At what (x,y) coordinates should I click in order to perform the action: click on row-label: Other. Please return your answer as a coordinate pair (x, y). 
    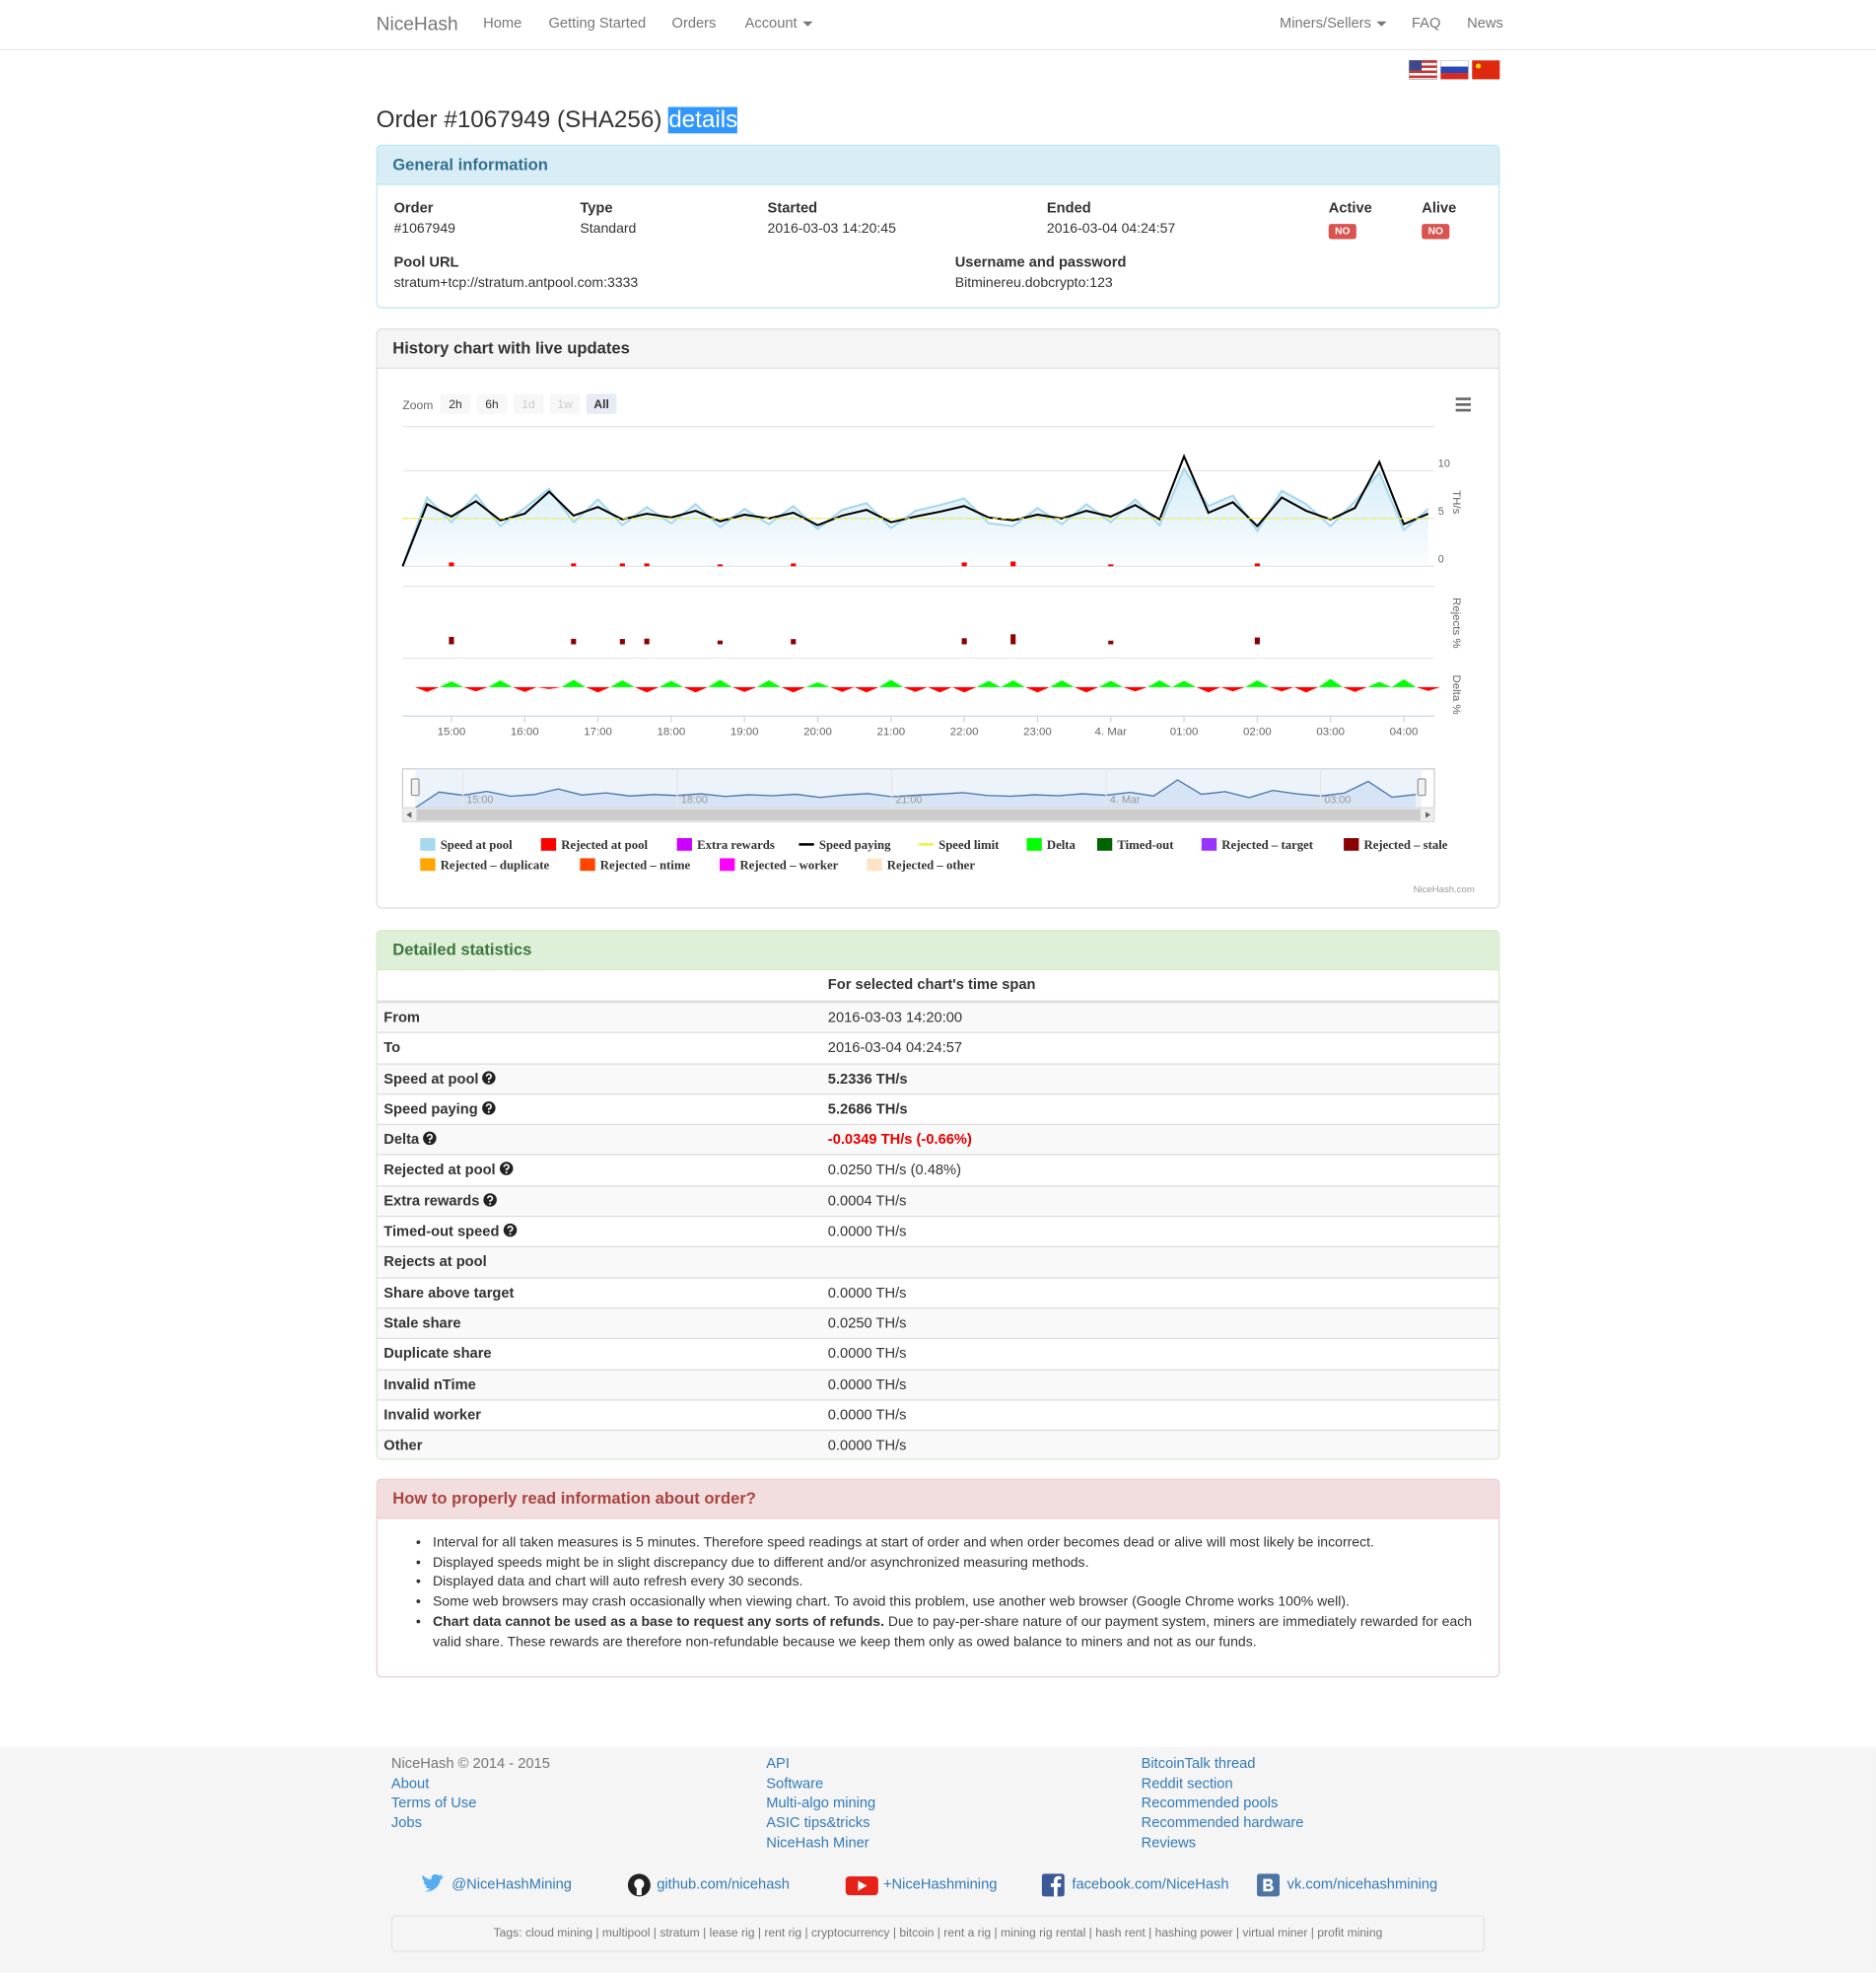
    Looking at the image, I should click on (402, 1444).